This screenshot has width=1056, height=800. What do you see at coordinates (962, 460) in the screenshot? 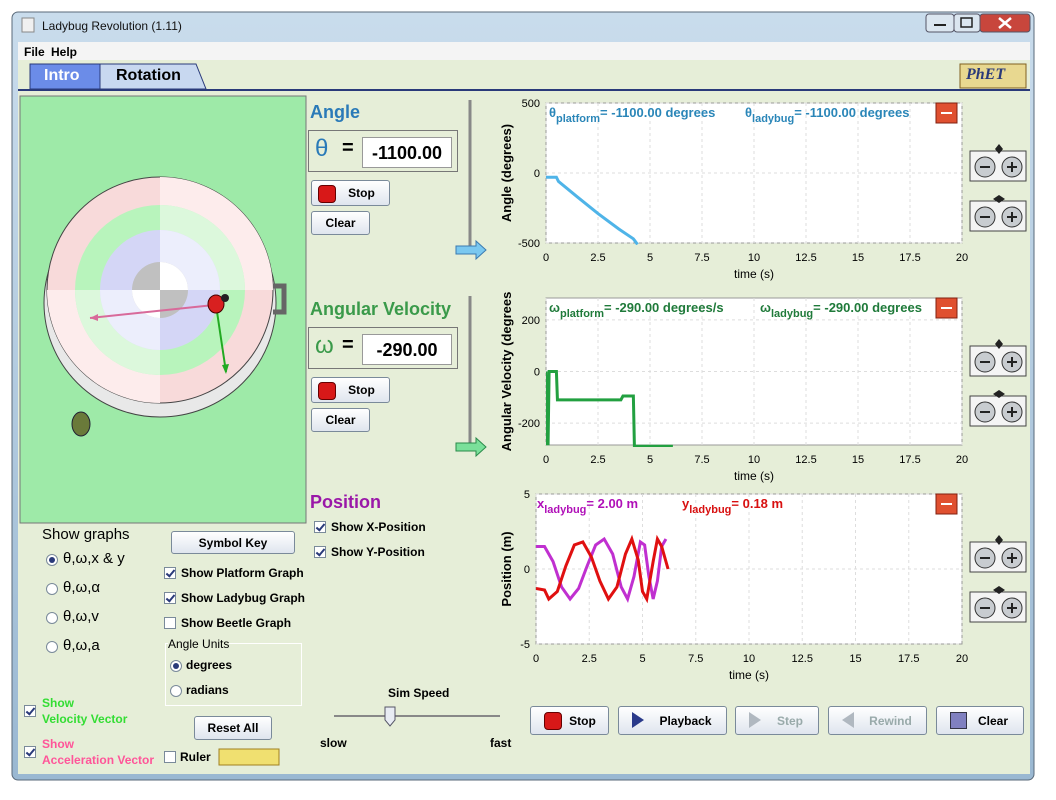
I see `x-tick-label: 20` at bounding box center [962, 460].